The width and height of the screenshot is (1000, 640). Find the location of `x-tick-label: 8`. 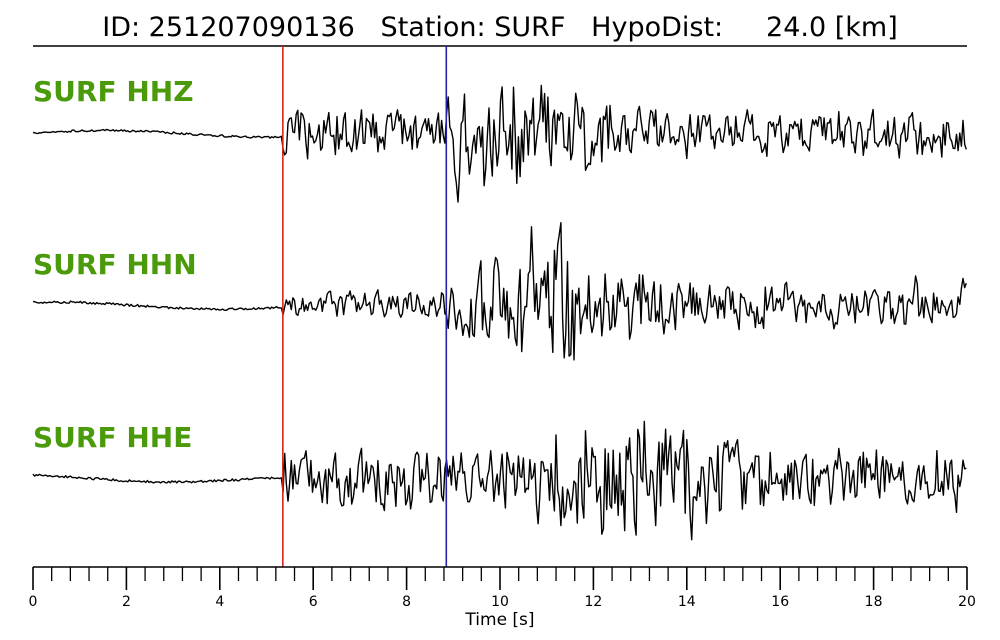

x-tick-label: 8 is located at coordinates (406, 602).